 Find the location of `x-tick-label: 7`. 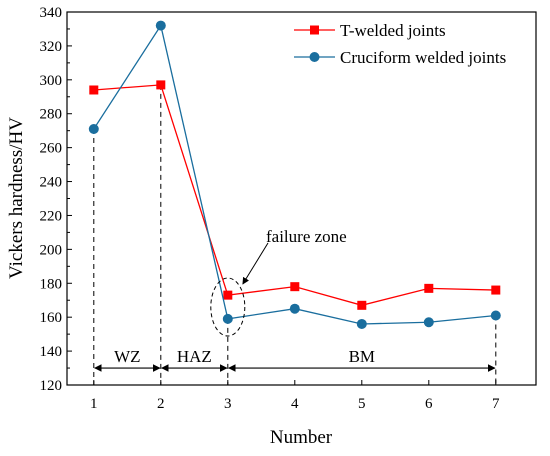

x-tick-label: 7 is located at coordinates (496, 404).